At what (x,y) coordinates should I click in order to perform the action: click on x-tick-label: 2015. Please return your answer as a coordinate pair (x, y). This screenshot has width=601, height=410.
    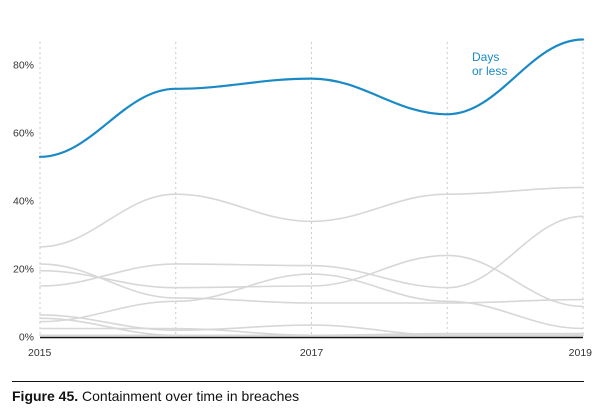
    Looking at the image, I should click on (40, 353).